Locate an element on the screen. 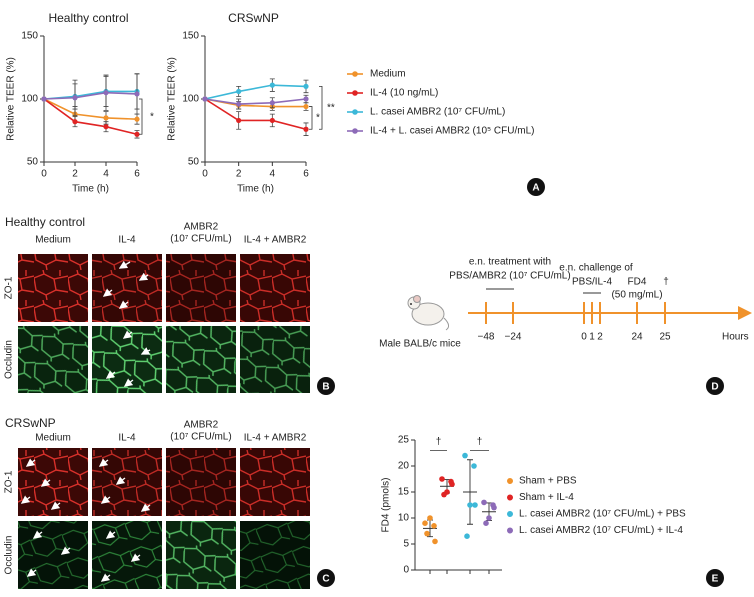 This screenshot has width=754, height=597. y-axis-label: FD4 (pmols) is located at coordinates (386, 504).